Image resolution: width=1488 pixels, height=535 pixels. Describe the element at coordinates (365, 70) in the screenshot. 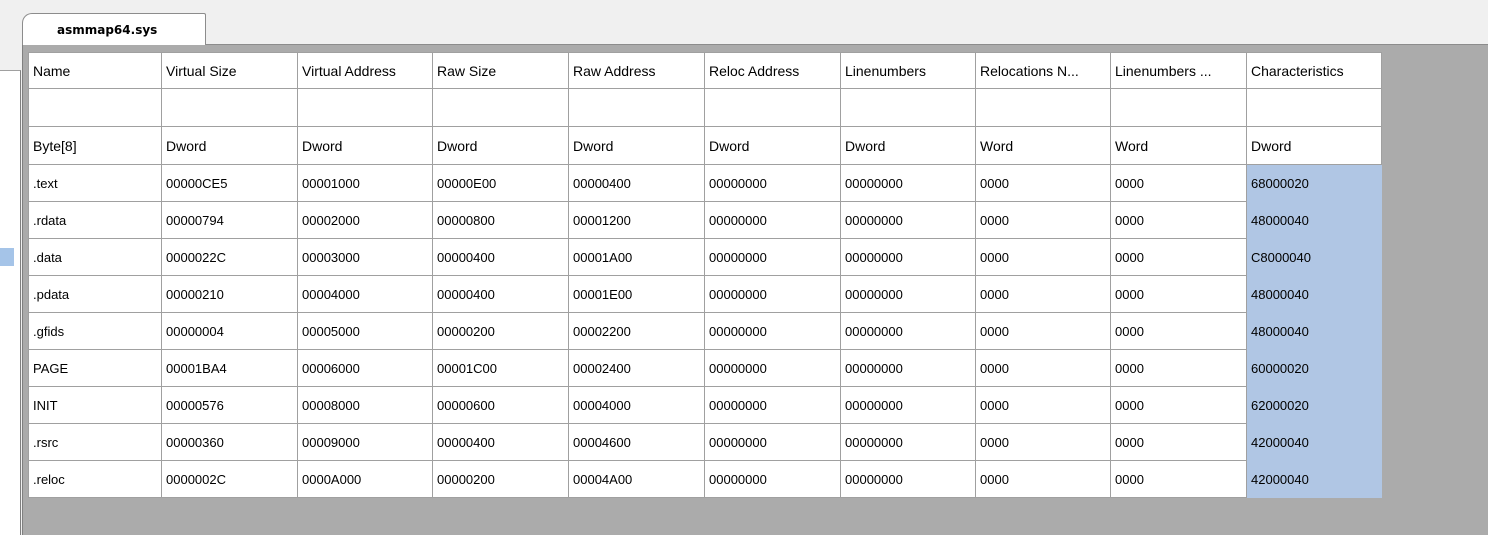

I see `column-header-2: Virtual Address` at that location.